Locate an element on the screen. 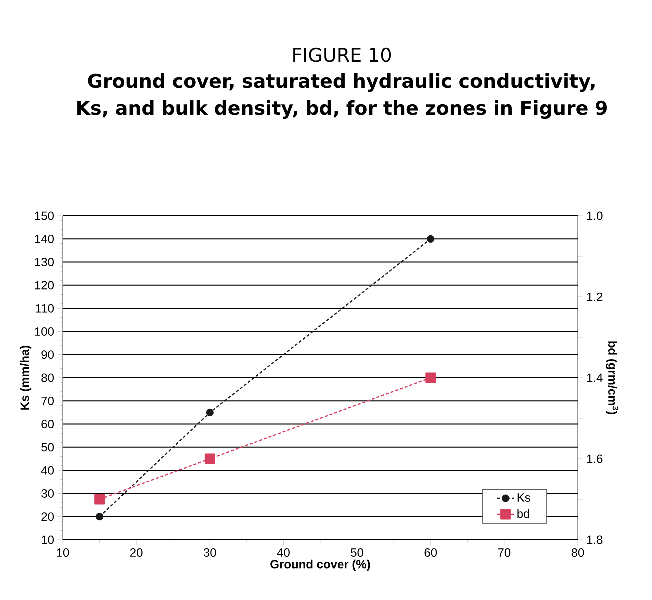 Image resolution: width=652 pixels, height=600 pixels. y-tick-label: 20 is located at coordinates (48, 517).